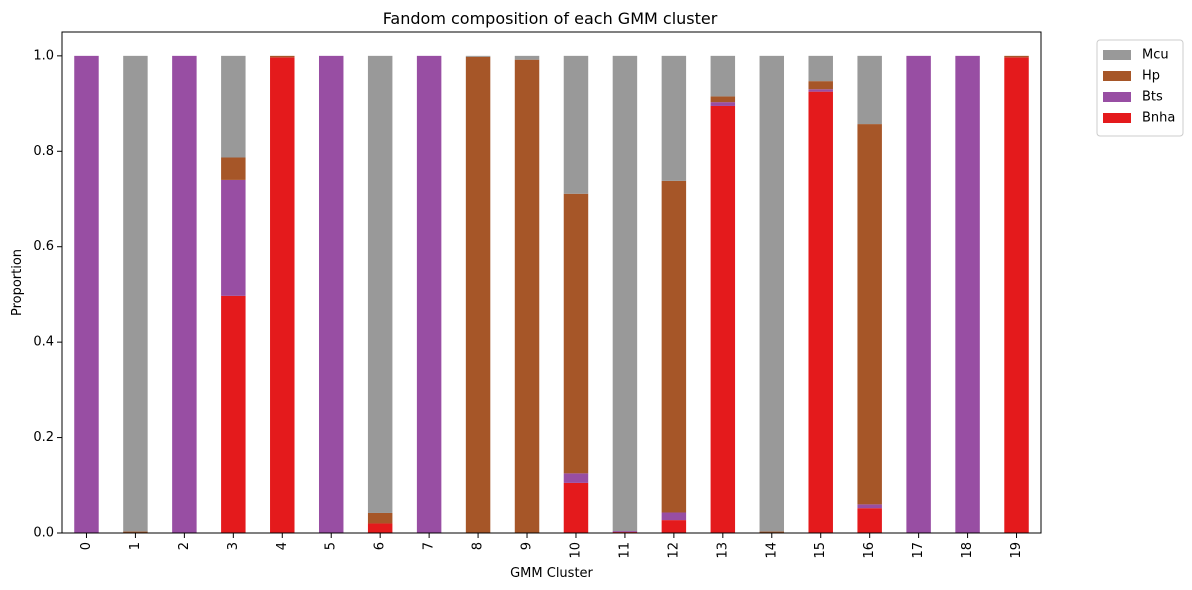  I want to click on legend-label-bts: Bts, so click(1152, 97).